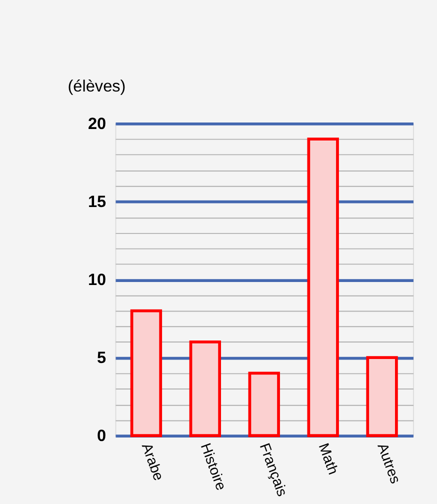  Describe the element at coordinates (101, 357) in the screenshot. I see `y-tick-label: 5` at that location.